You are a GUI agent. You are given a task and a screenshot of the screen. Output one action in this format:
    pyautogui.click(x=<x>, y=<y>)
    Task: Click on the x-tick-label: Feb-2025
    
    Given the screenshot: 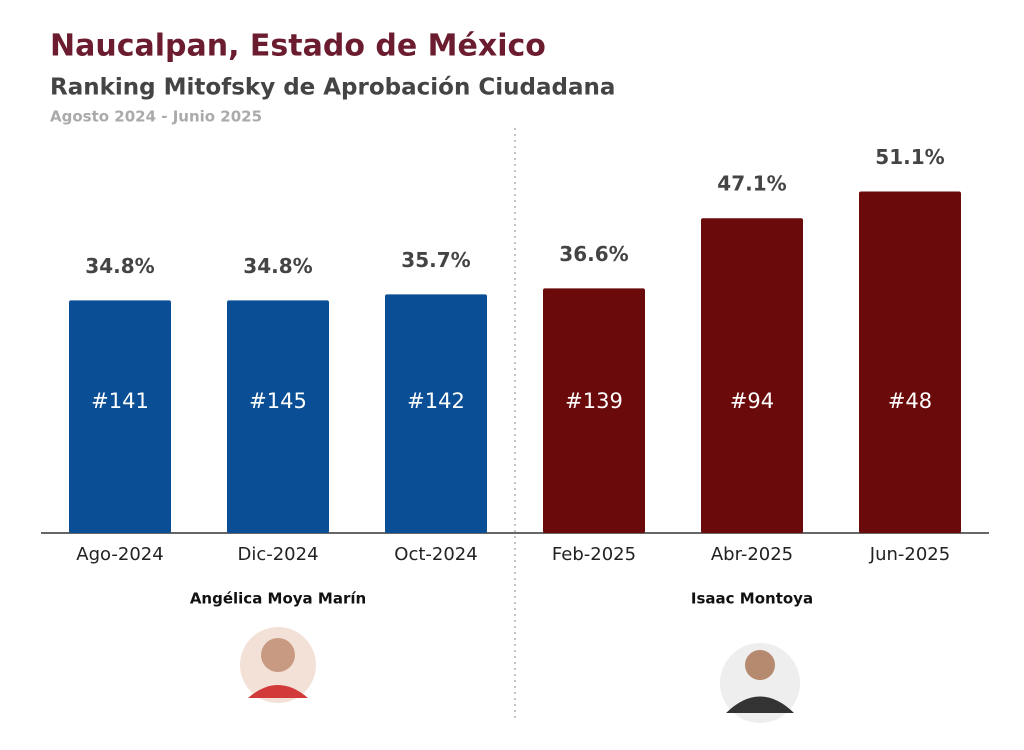 What is the action you would take?
    pyautogui.click(x=594, y=554)
    